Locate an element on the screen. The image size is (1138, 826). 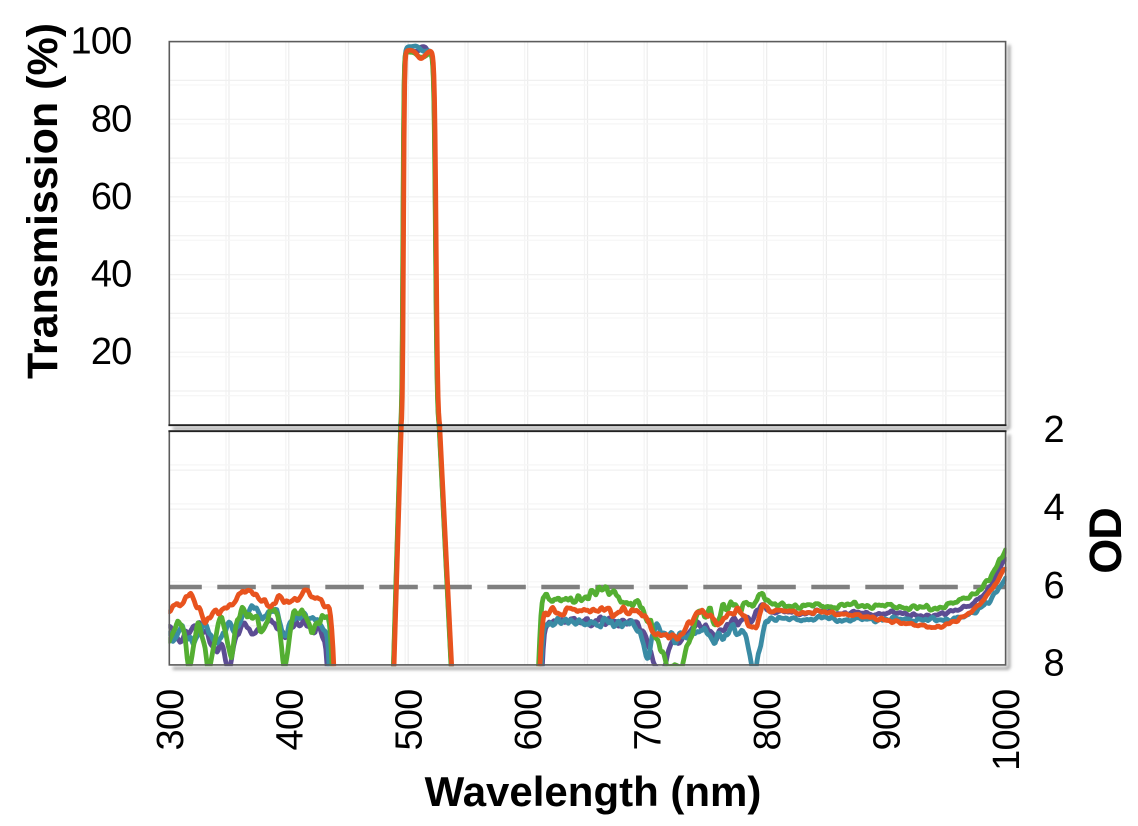
svg-text: 300 is located at coordinates (171, 720).